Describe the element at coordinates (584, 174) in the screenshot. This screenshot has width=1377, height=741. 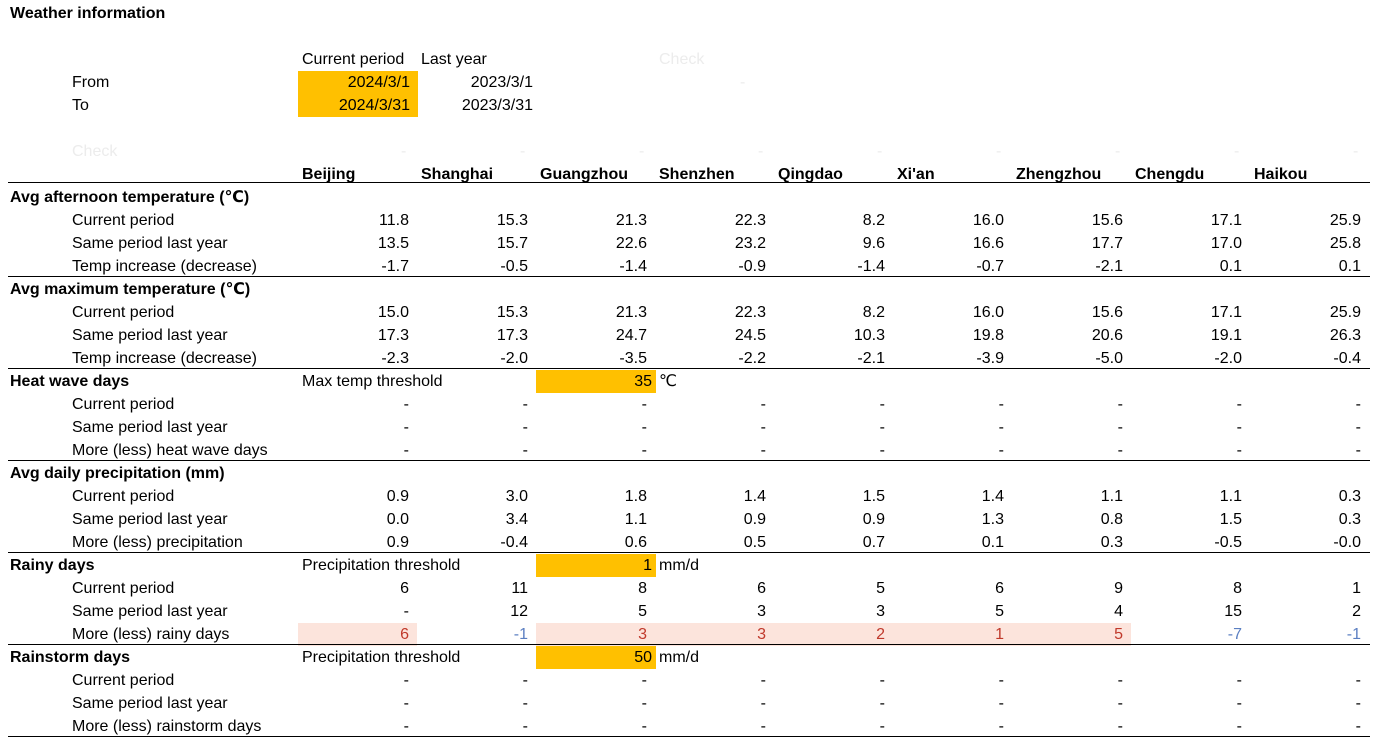
I see `city-header-2: Guangzhou` at that location.